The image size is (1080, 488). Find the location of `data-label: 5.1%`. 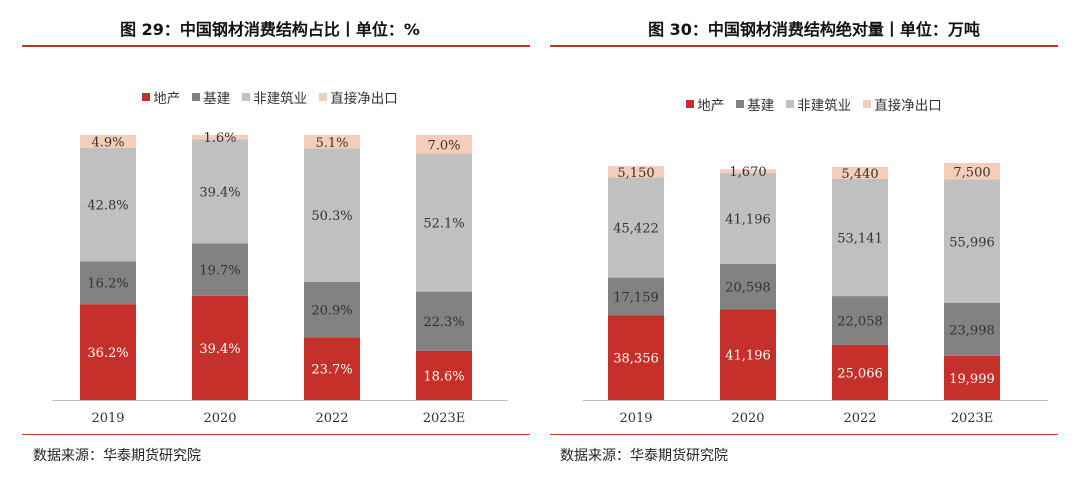

data-label: 5.1% is located at coordinates (331, 143).